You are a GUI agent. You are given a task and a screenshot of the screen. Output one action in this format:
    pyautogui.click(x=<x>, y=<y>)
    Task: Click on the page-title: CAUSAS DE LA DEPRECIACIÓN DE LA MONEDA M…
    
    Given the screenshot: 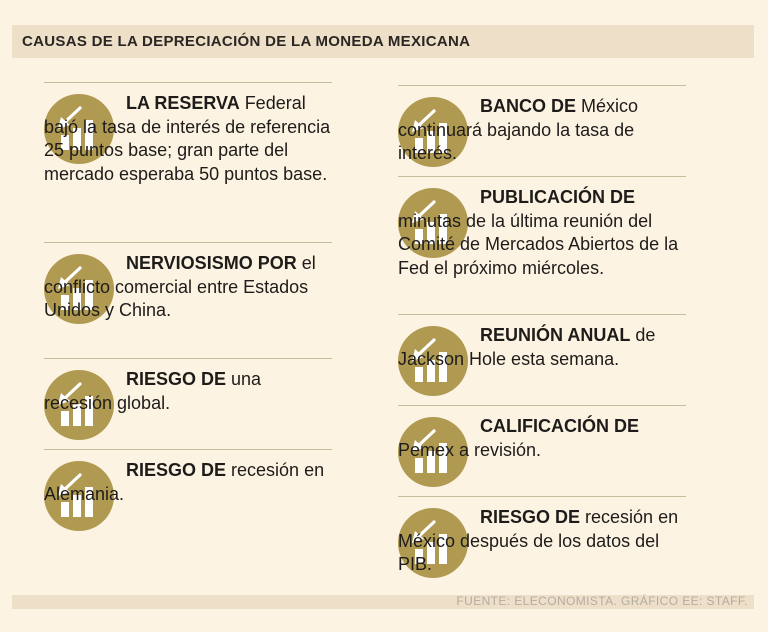 What is the action you would take?
    pyautogui.click(x=246, y=41)
    